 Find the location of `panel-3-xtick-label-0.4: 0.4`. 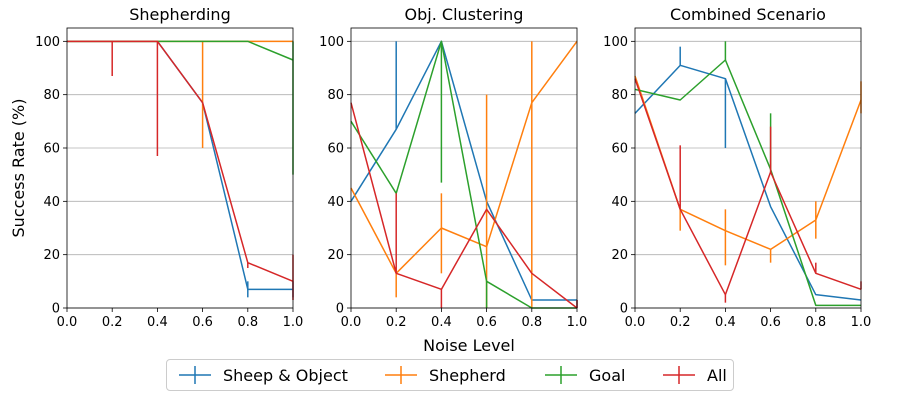

panel-3-xtick-label-0.4: 0.4 is located at coordinates (725, 322).